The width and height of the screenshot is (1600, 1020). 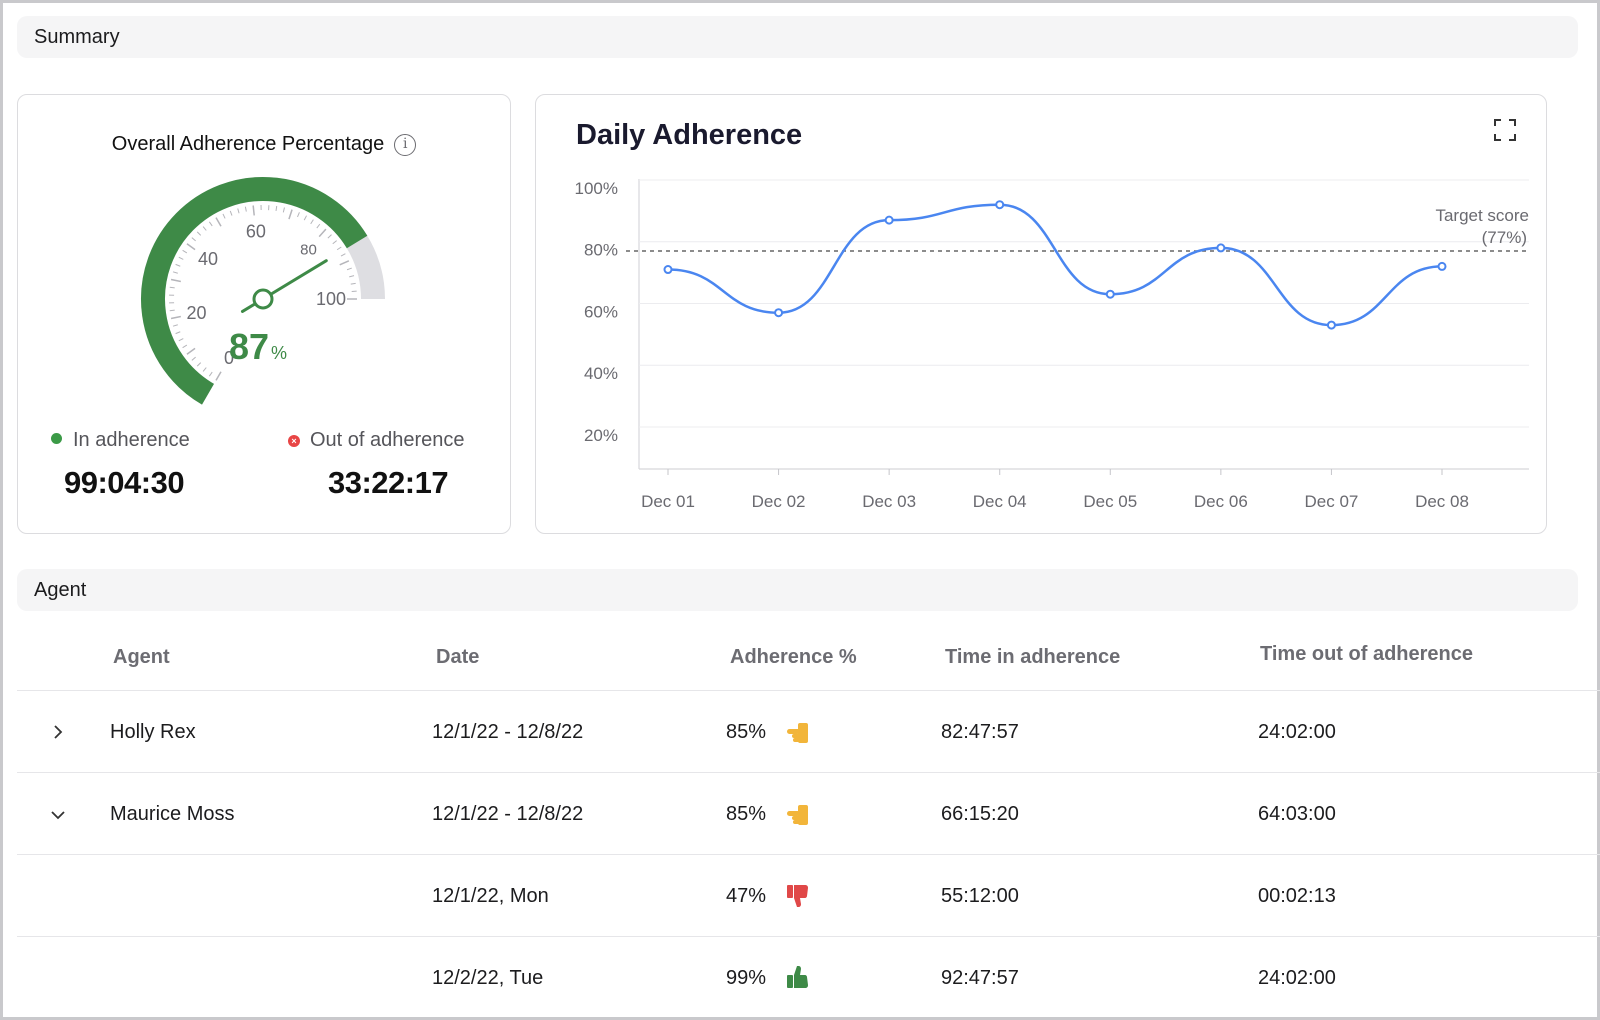 I want to click on date-range: 12/1/22 - 12/8/22, so click(x=508, y=732).